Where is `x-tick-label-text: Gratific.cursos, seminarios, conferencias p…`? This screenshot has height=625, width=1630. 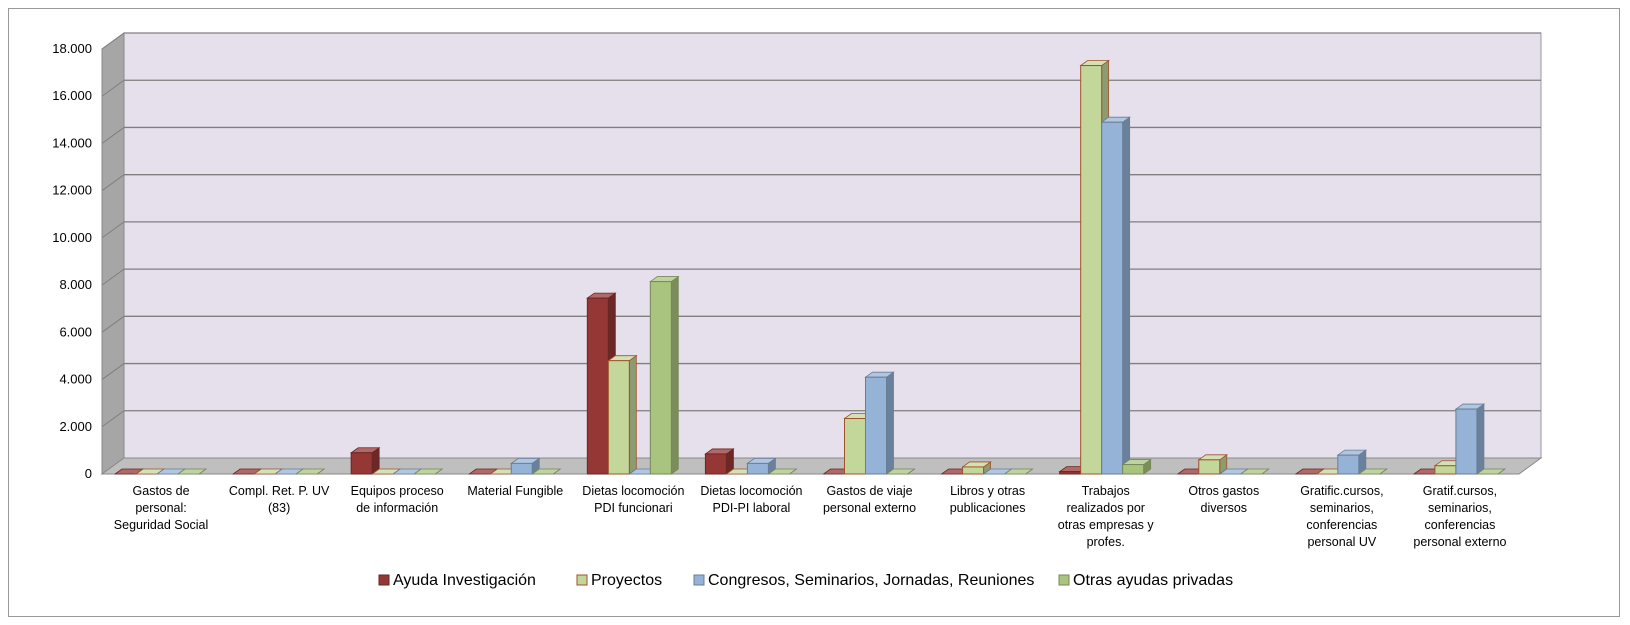 x-tick-label-text: Gratific.cursos, seminarios, conferencias p… is located at coordinates (1342, 516).